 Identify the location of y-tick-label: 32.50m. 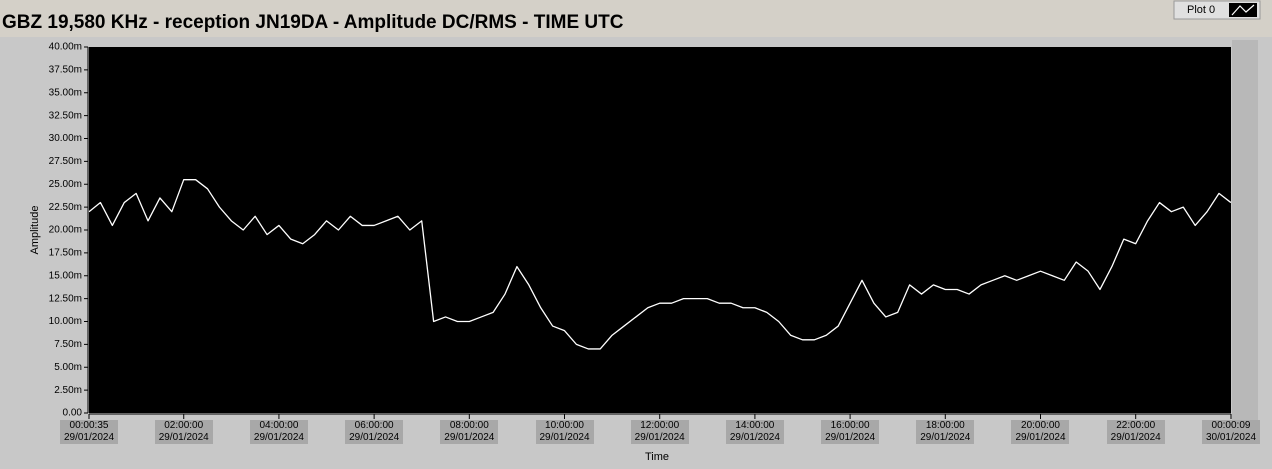
(65, 115).